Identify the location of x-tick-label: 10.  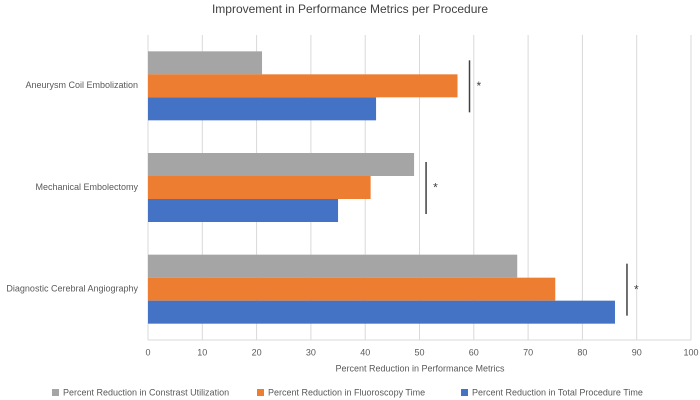
(202, 352).